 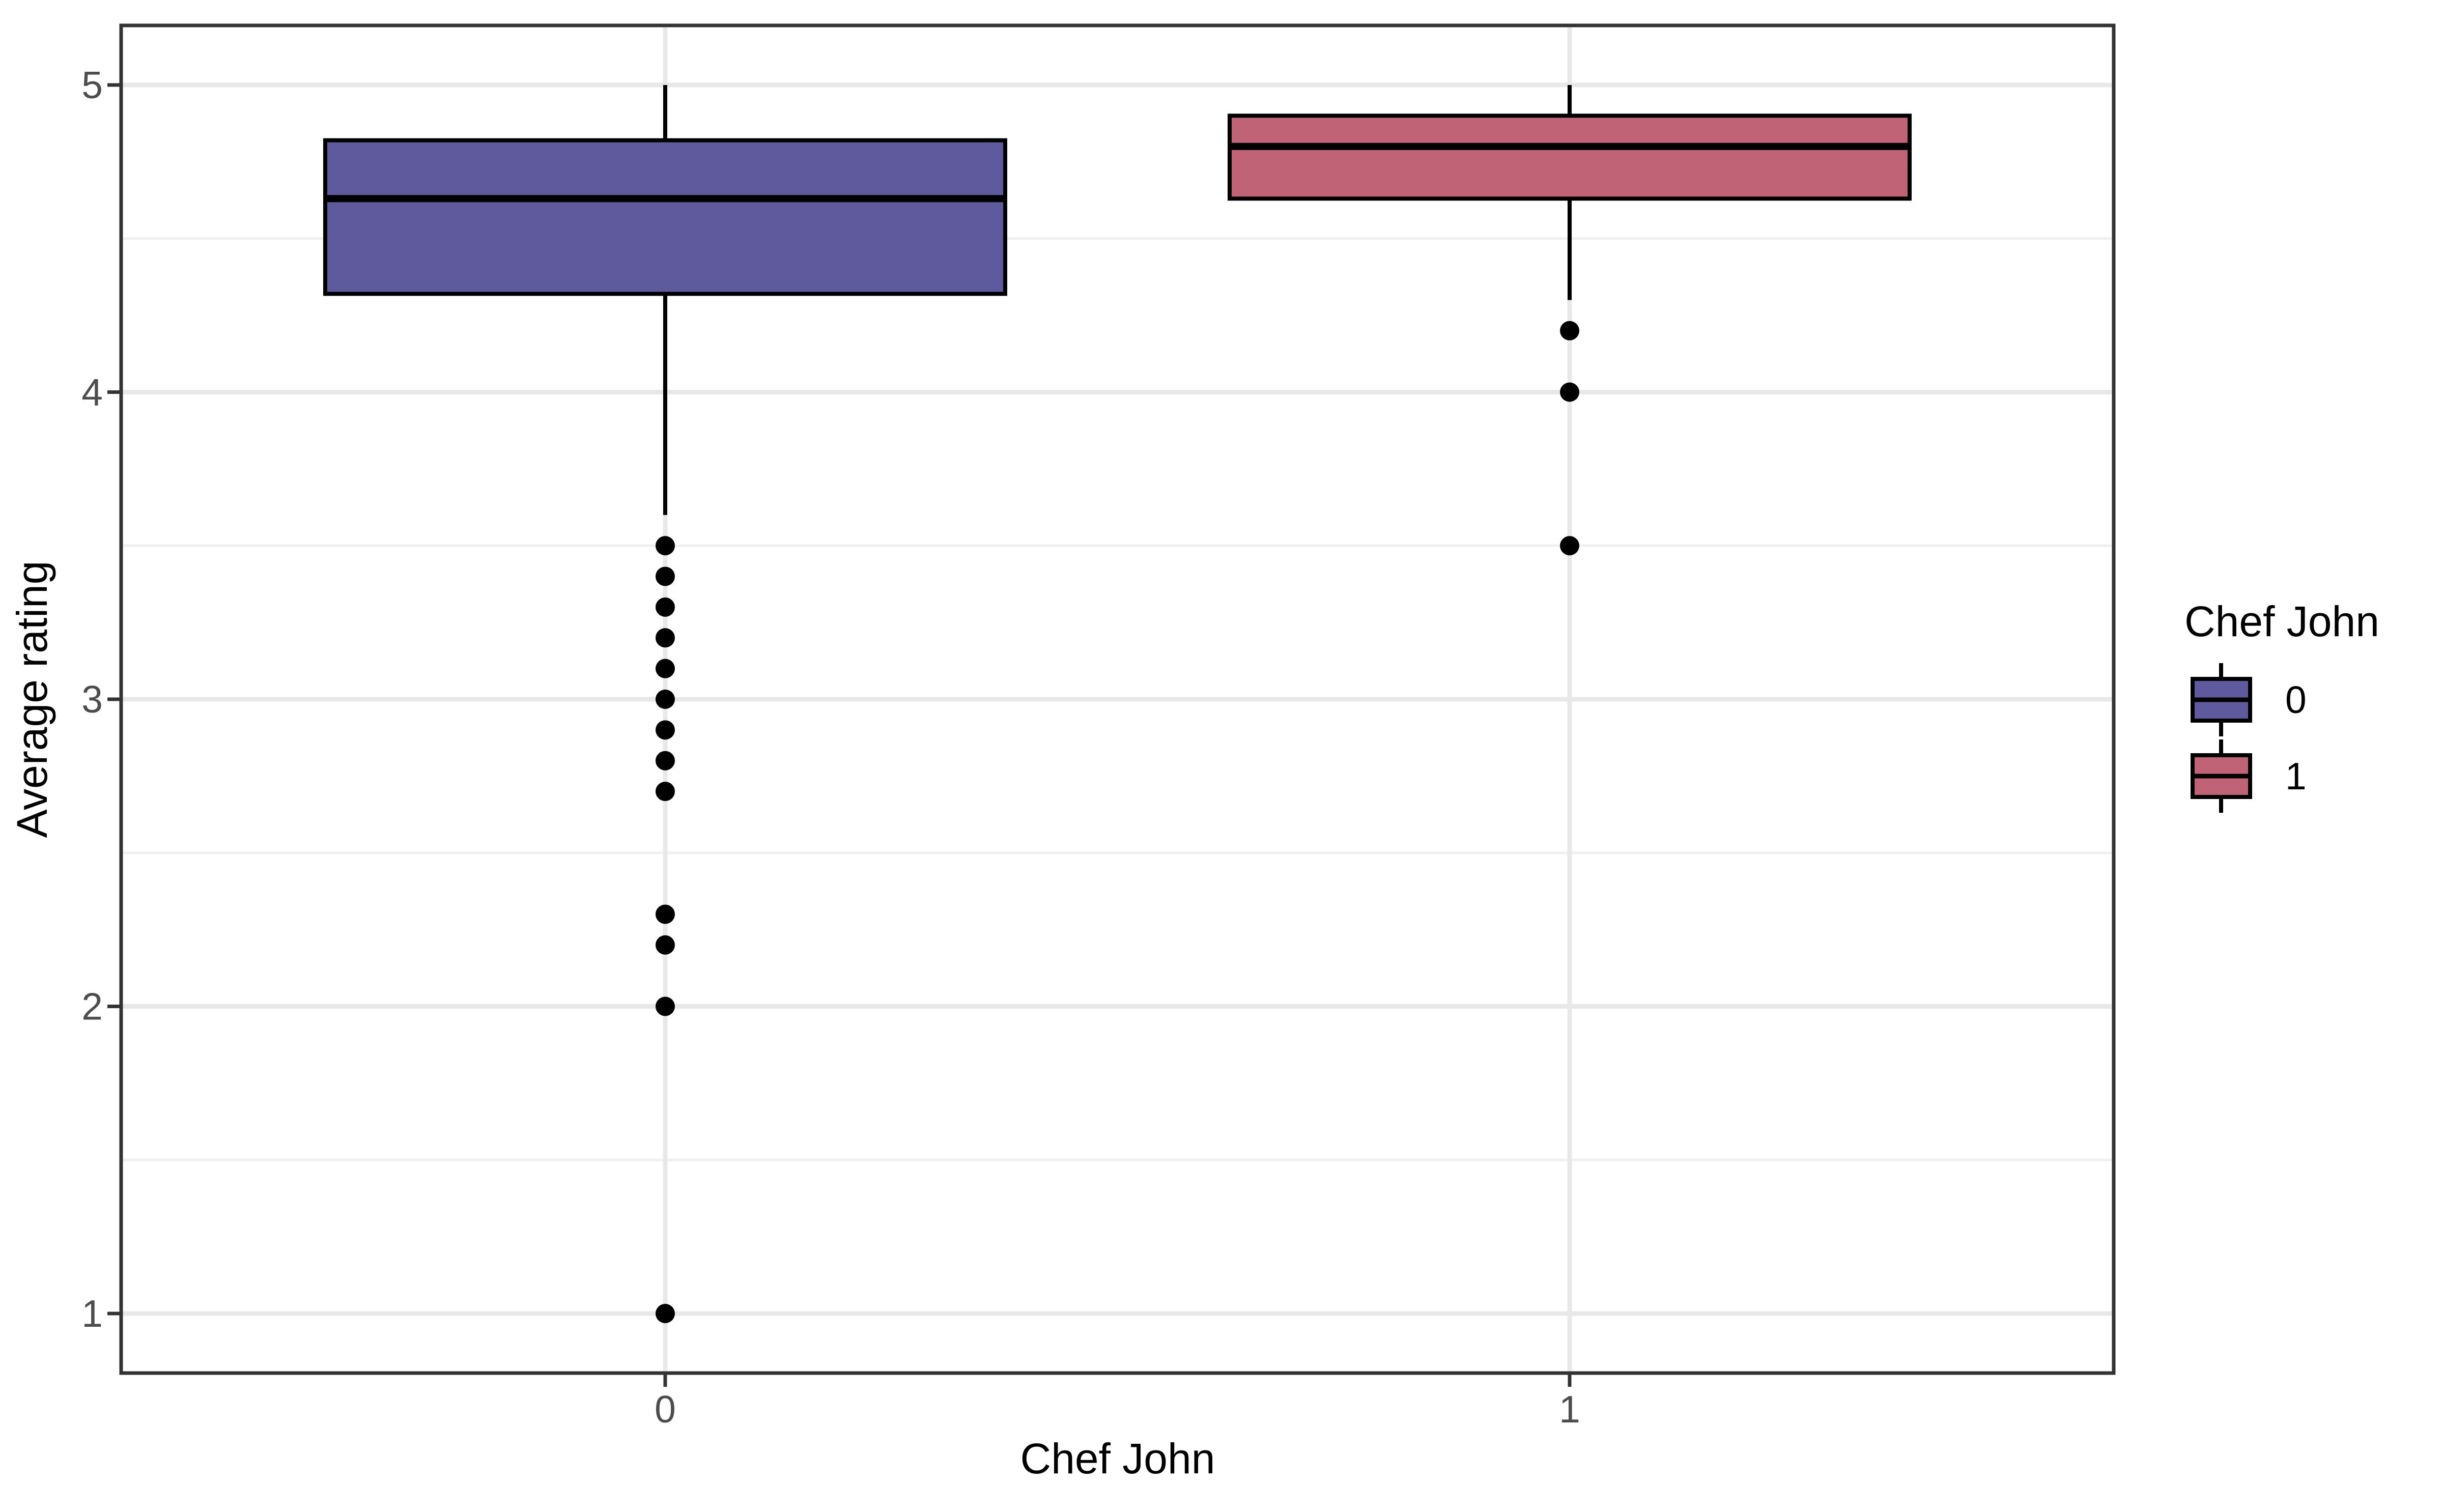 What do you see at coordinates (2281, 621) in the screenshot?
I see `legend-title: Chef John` at bounding box center [2281, 621].